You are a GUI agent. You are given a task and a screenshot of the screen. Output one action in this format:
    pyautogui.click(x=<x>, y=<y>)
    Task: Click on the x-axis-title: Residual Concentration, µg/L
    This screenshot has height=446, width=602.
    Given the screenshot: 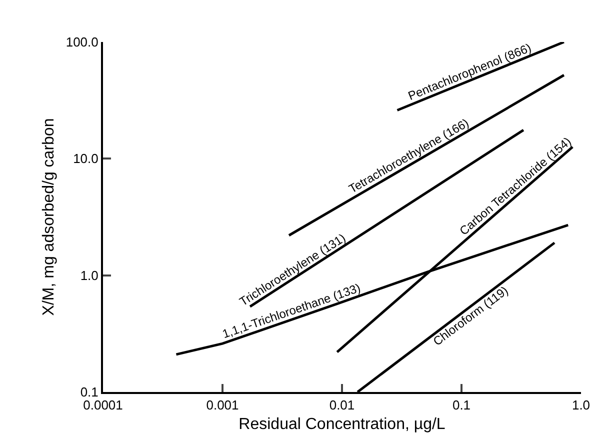 What is the action you would take?
    pyautogui.click(x=342, y=424)
    